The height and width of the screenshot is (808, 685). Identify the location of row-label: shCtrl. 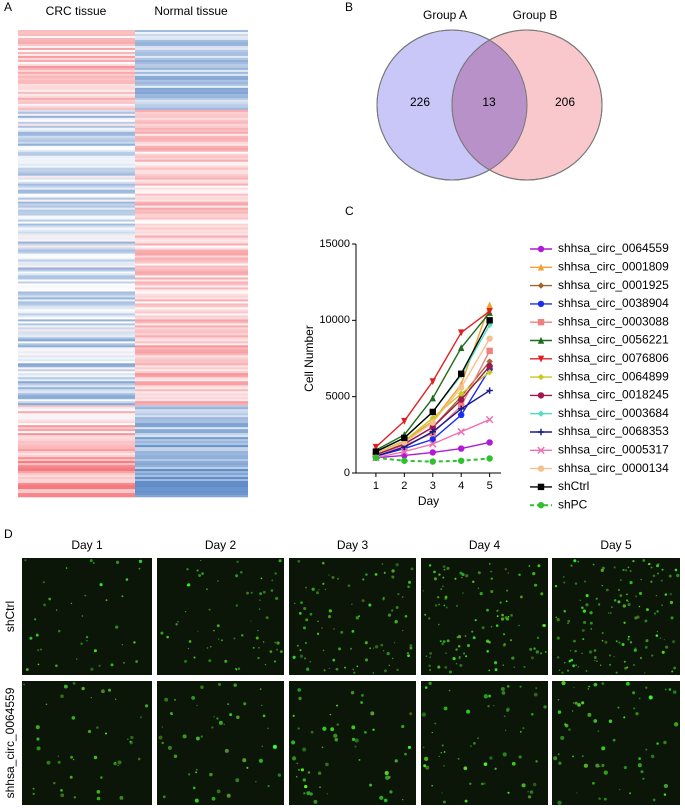
(10, 616).